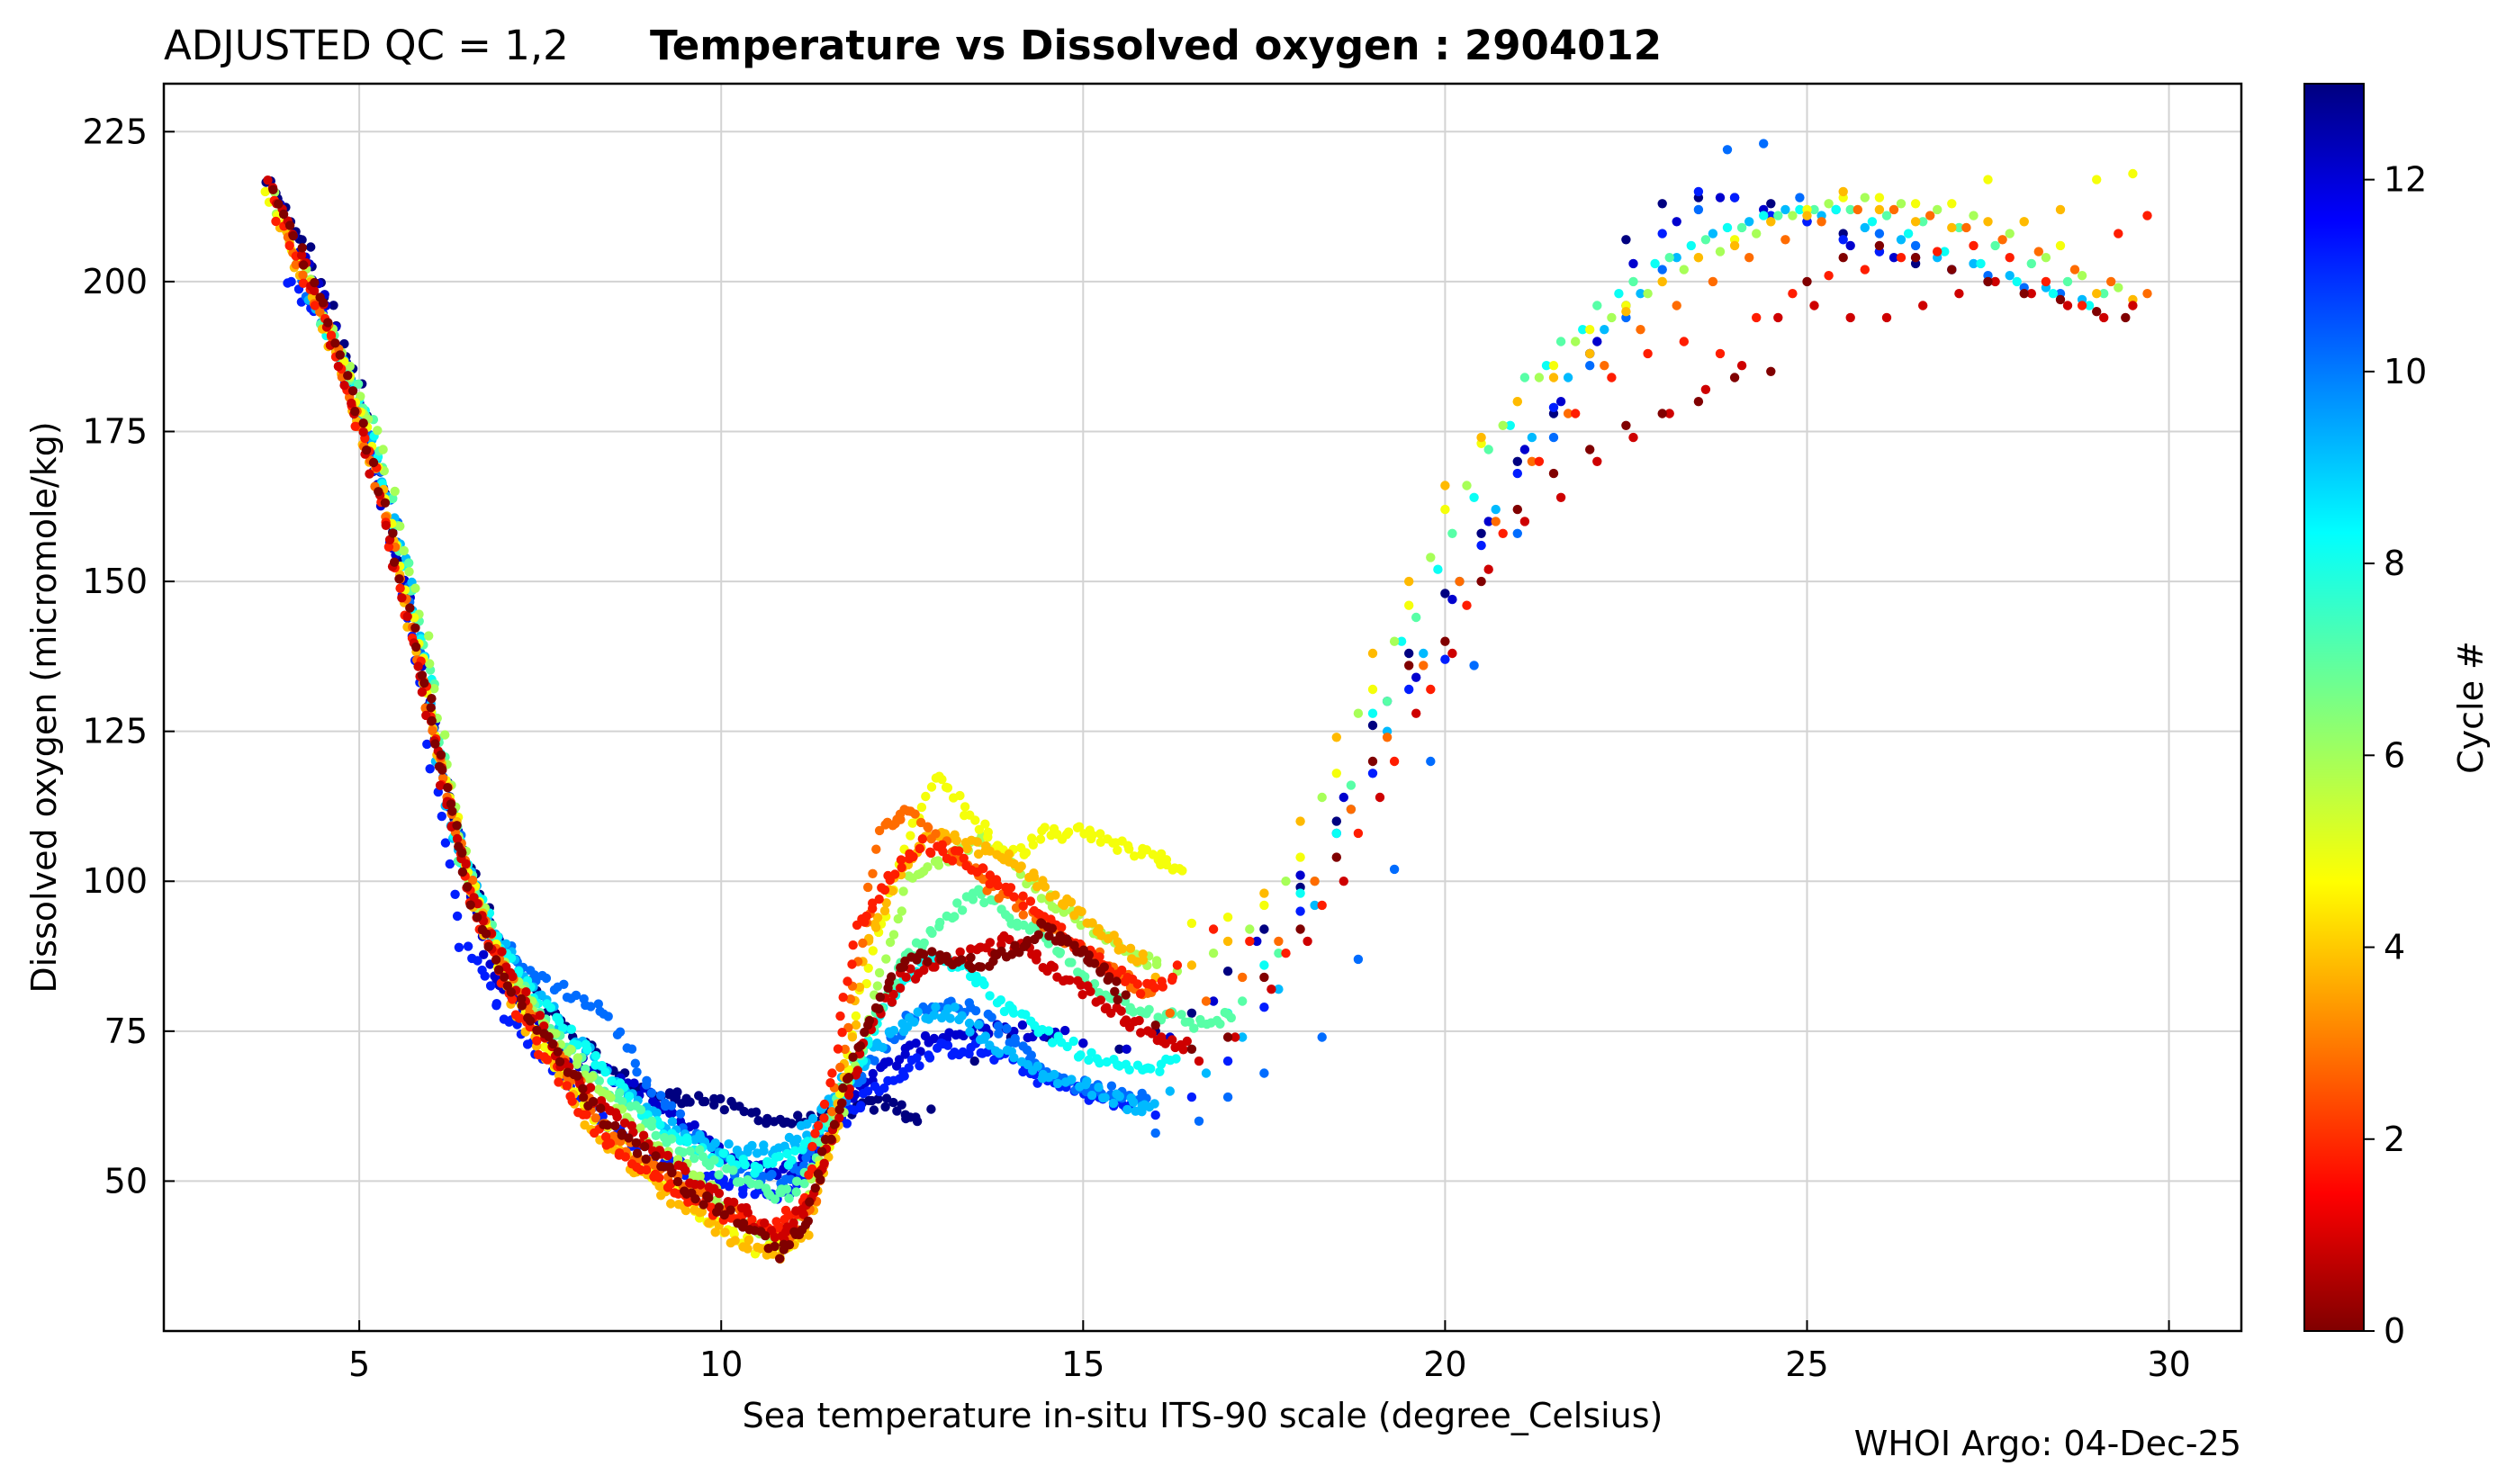  What do you see at coordinates (128, 657) in the screenshot?
I see `y-axis: 50 75 100 125 150 175 200 225` at bounding box center [128, 657].